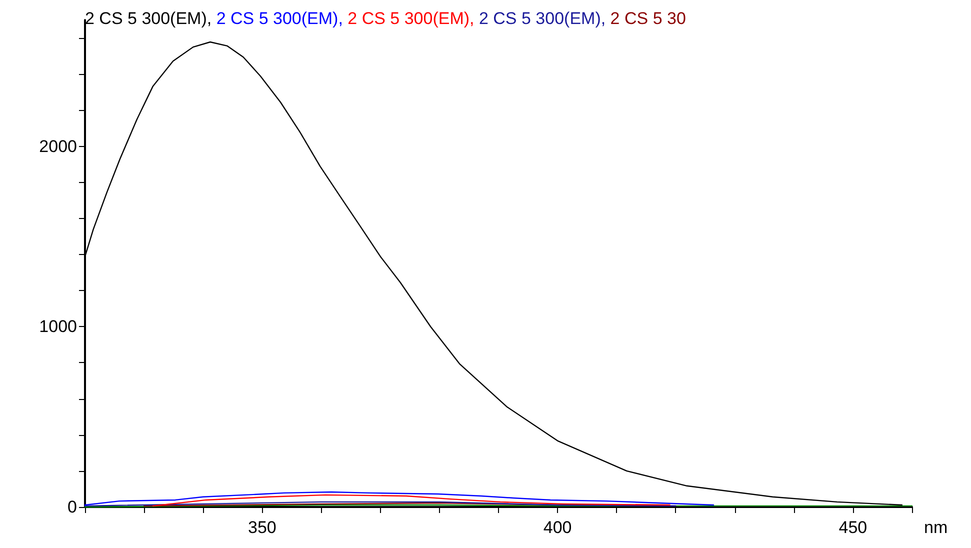 This screenshot has width=971, height=548. Describe the element at coordinates (262, 527) in the screenshot. I see `x-tick-label: 350` at that location.